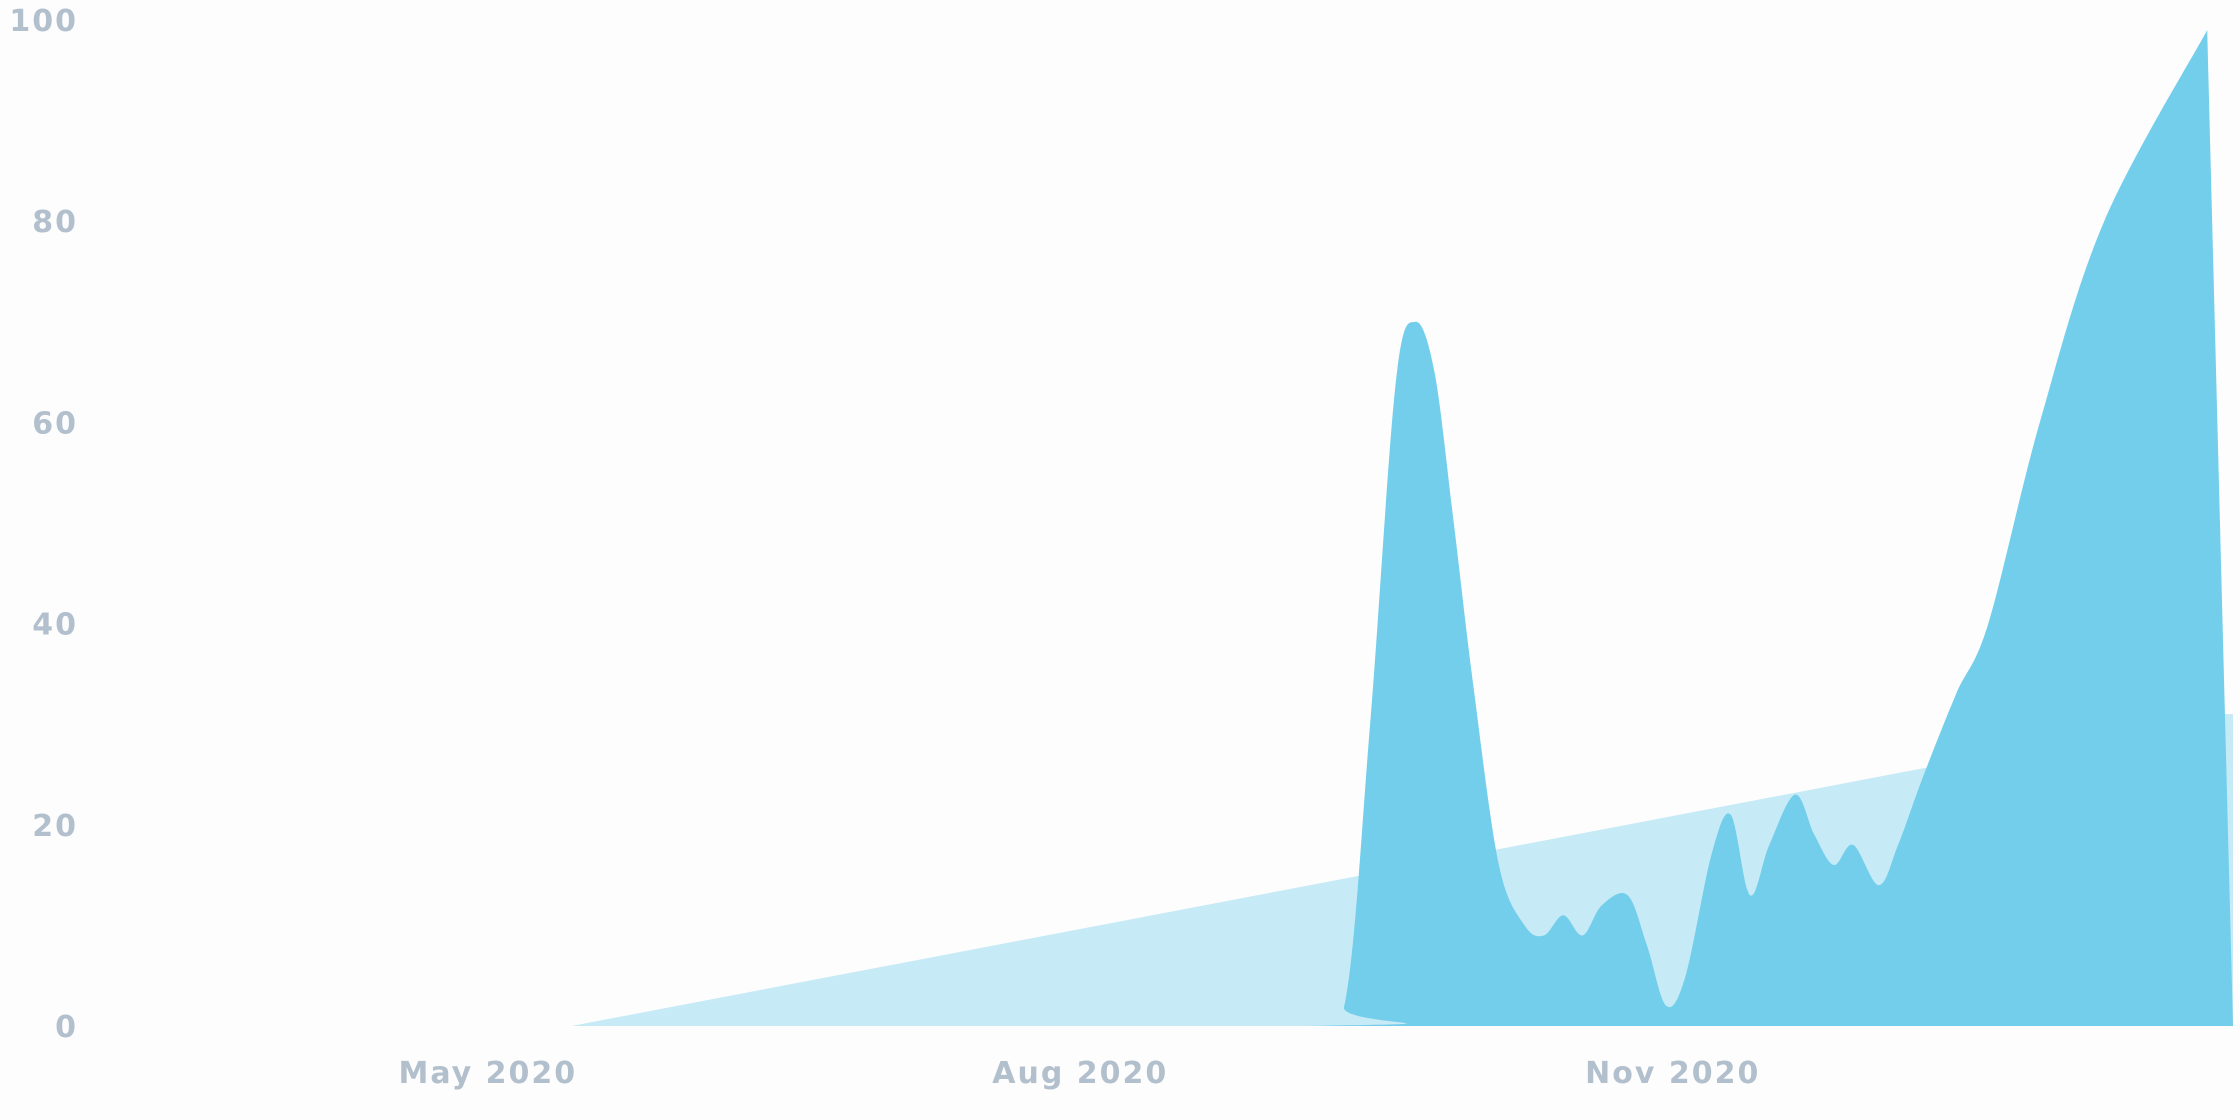 This screenshot has width=2240, height=1120. I want to click on y-tick-label: 60, so click(55, 423).